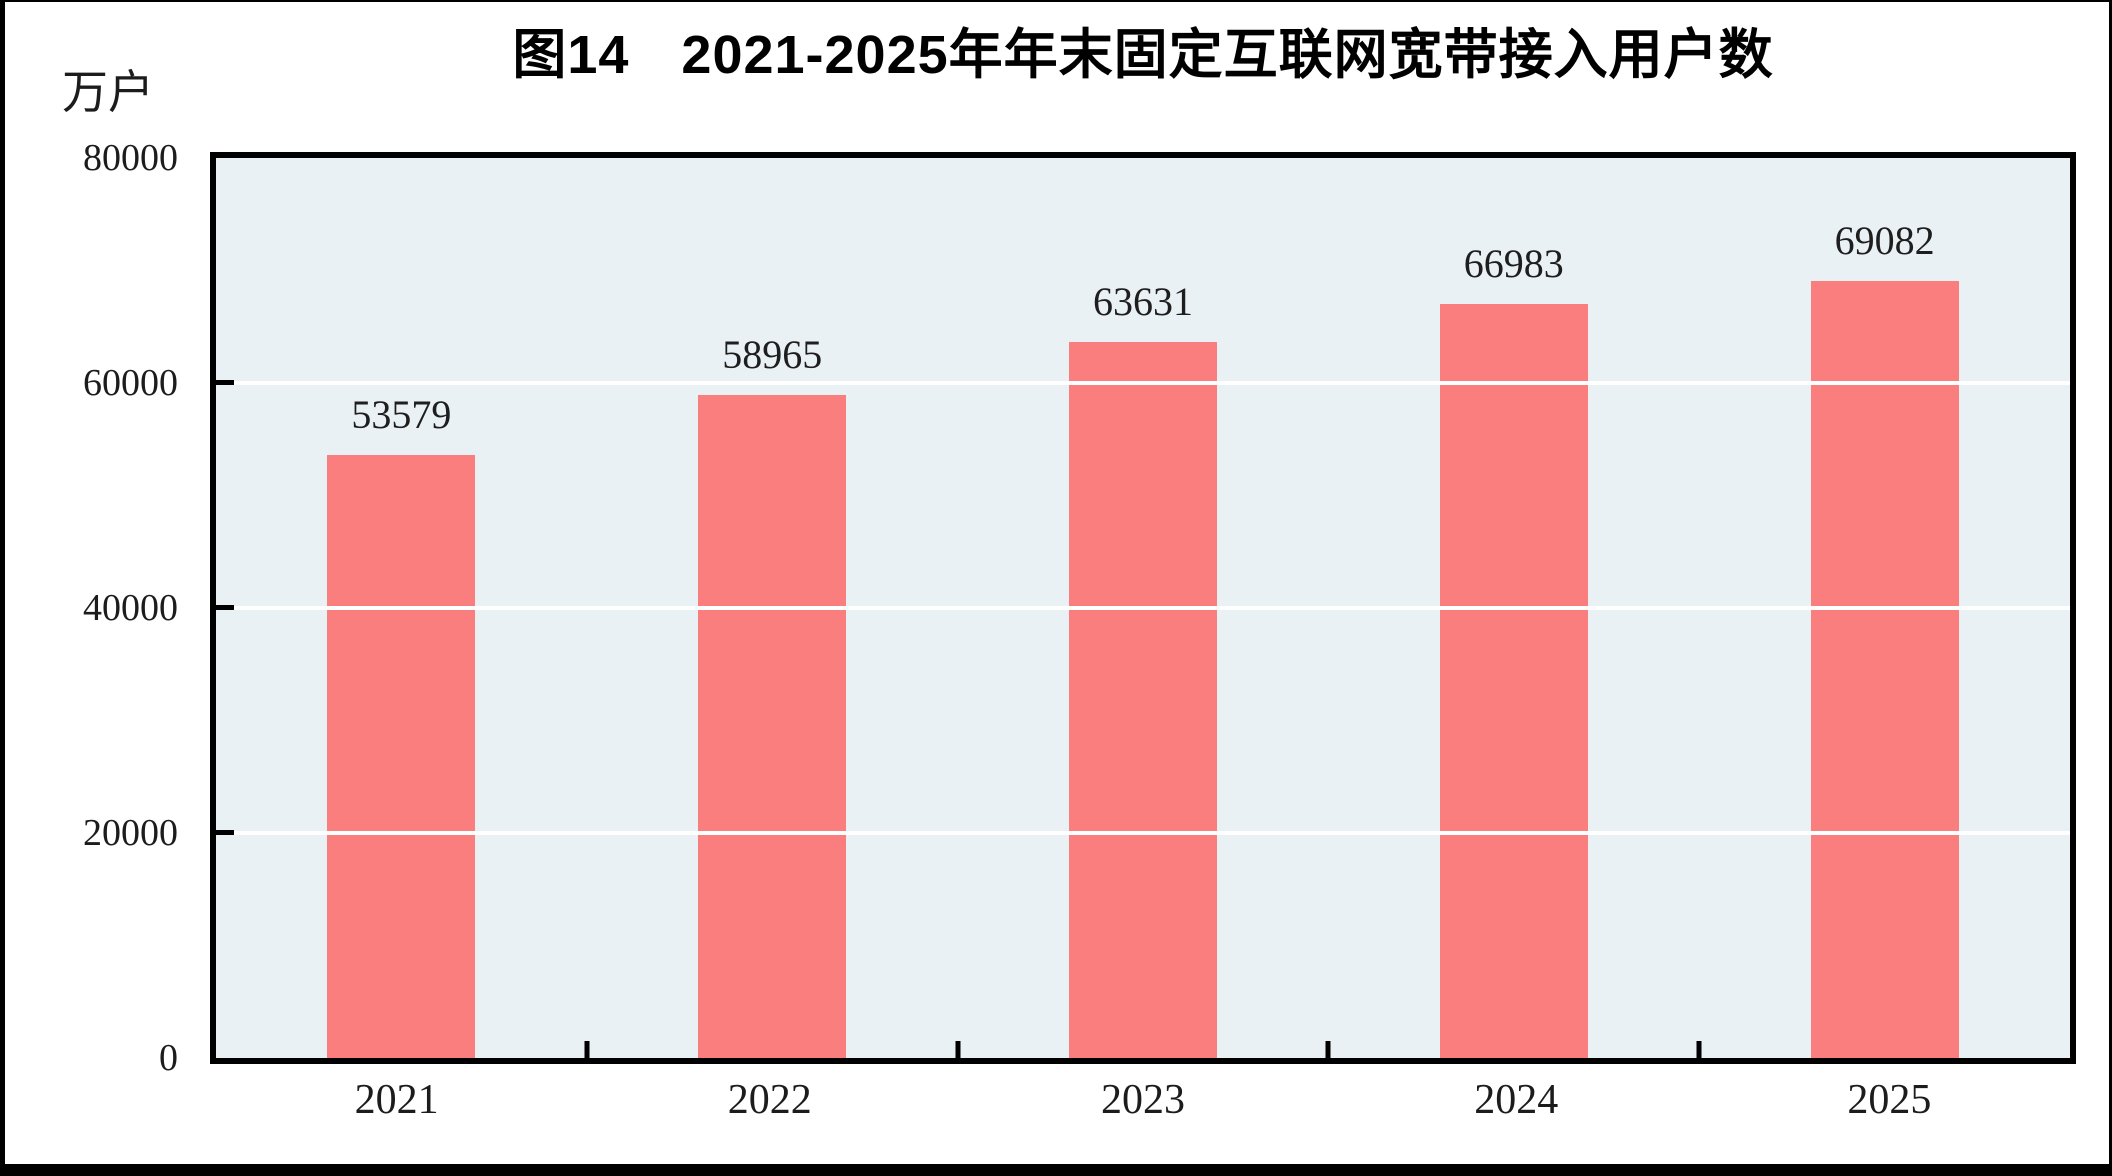  Describe the element at coordinates (1142, 700) in the screenshot. I see `bar-2023` at that location.